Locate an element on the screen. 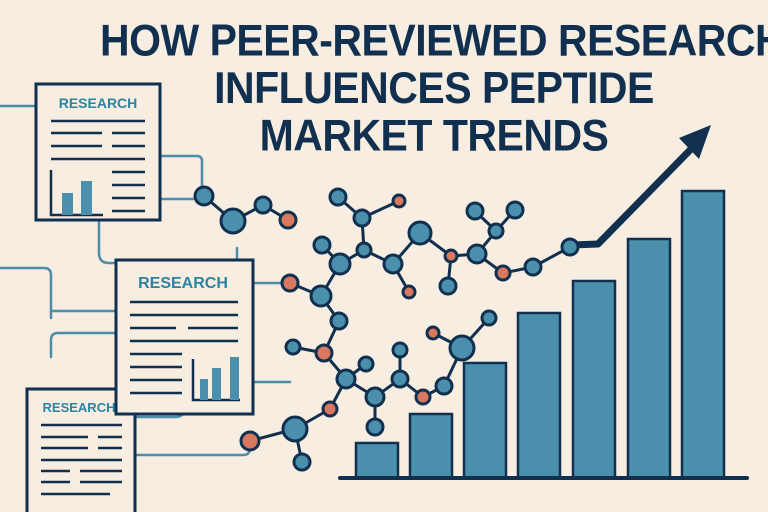 This screenshot has width=768, height=512. title-line-3: MARKET TRENDS is located at coordinates (434, 135).